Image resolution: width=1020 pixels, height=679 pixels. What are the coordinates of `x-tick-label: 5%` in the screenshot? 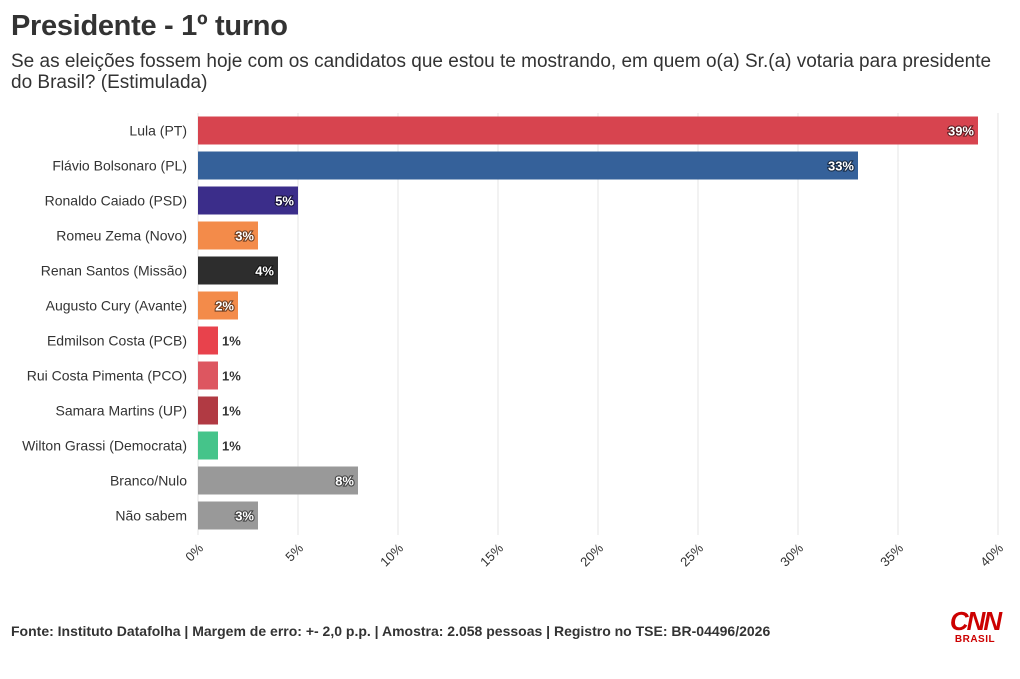 It's located at (294, 552).